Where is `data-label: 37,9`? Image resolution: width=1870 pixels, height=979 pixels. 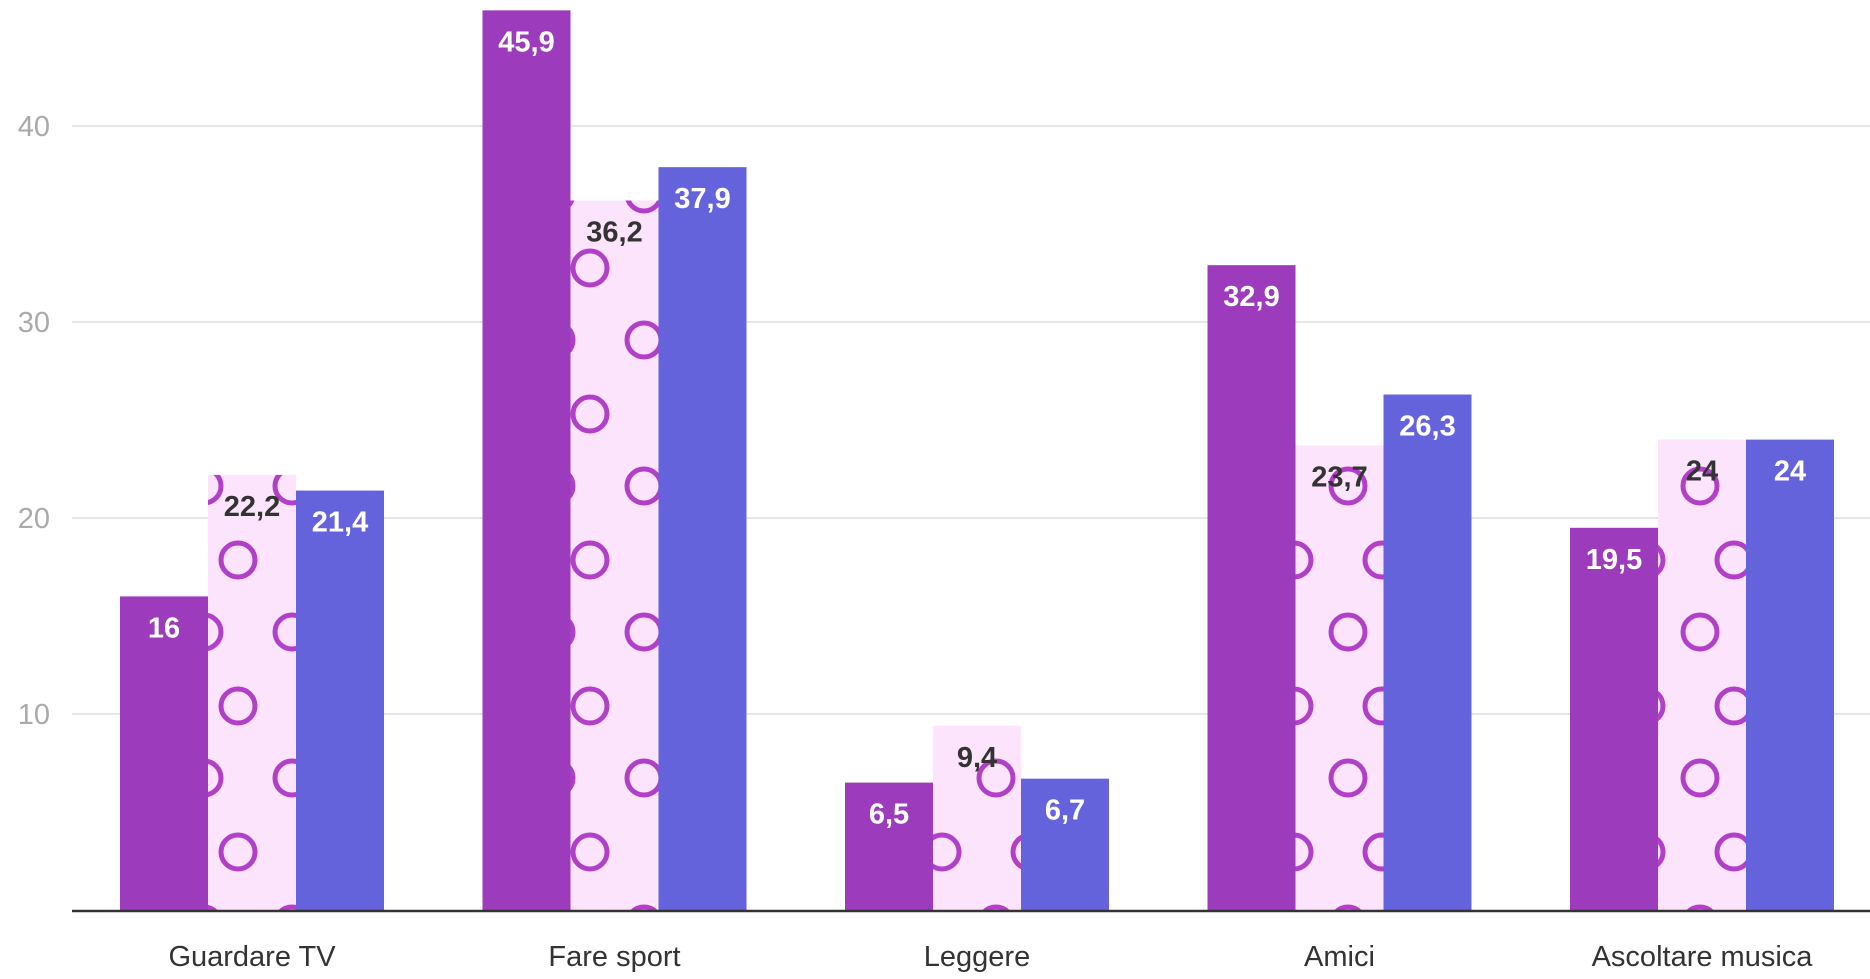
data-label: 37,9 is located at coordinates (702, 199).